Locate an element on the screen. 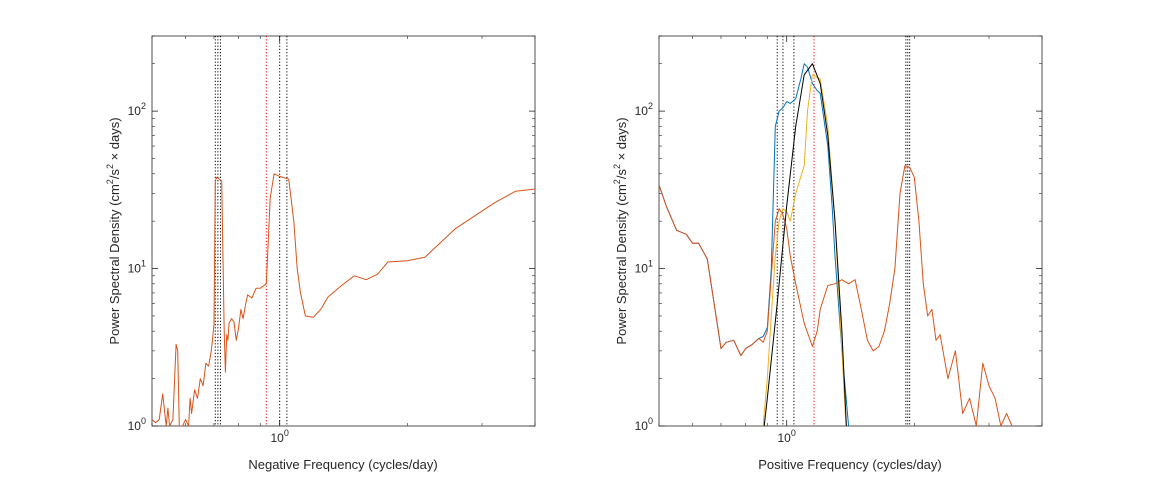  left-y-tick-label-0: 10⁰ is located at coordinates (137, 424).